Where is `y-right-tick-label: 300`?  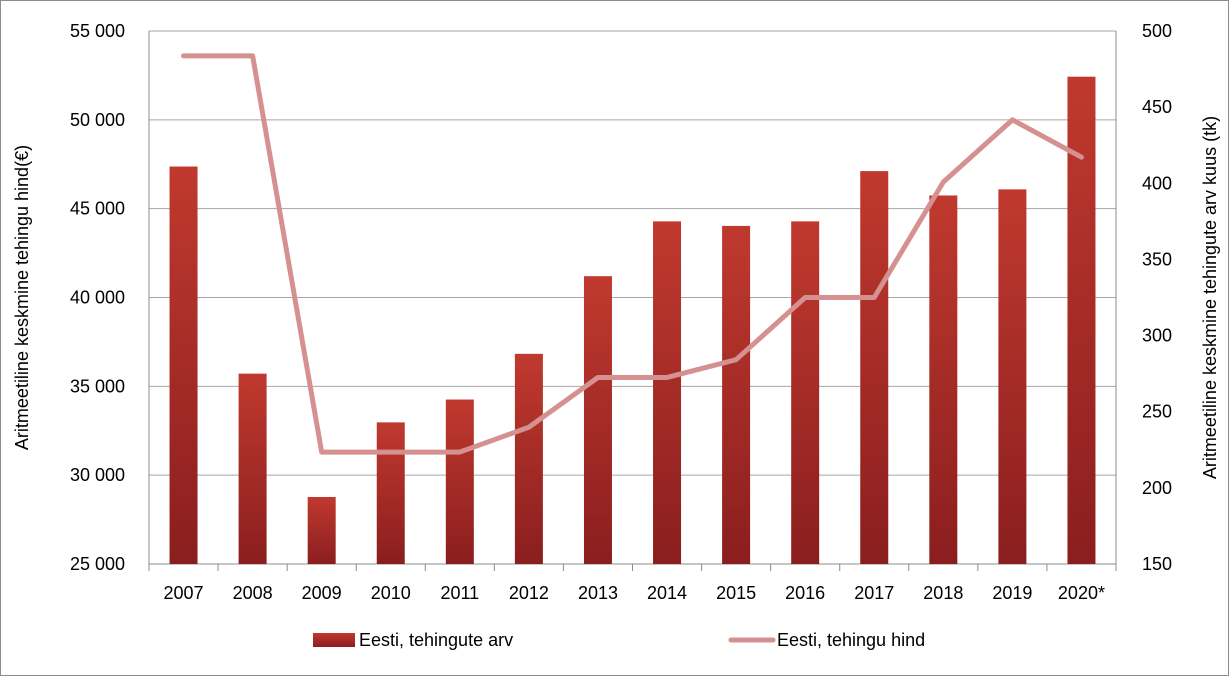
y-right-tick-label: 300 is located at coordinates (1157, 336).